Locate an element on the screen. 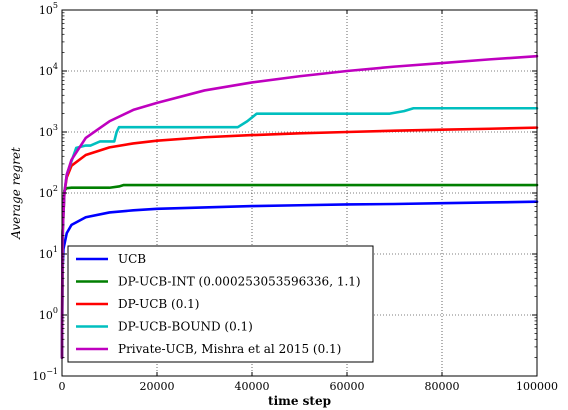 This screenshot has height=410, width=568. y-tick-label-base: 10³ is located at coordinates (48, 131).